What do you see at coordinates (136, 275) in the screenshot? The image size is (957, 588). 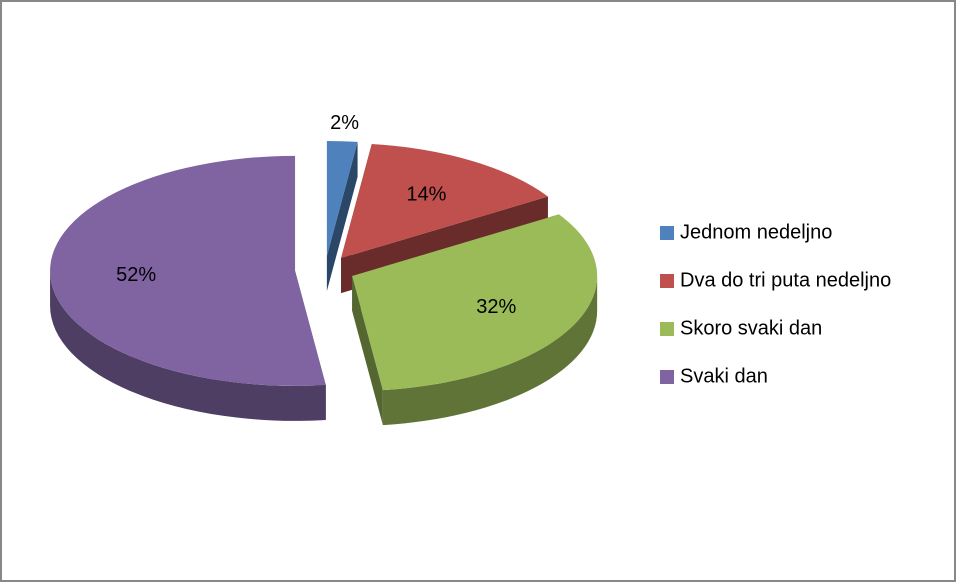 I see `data-label: 52%` at bounding box center [136, 275].